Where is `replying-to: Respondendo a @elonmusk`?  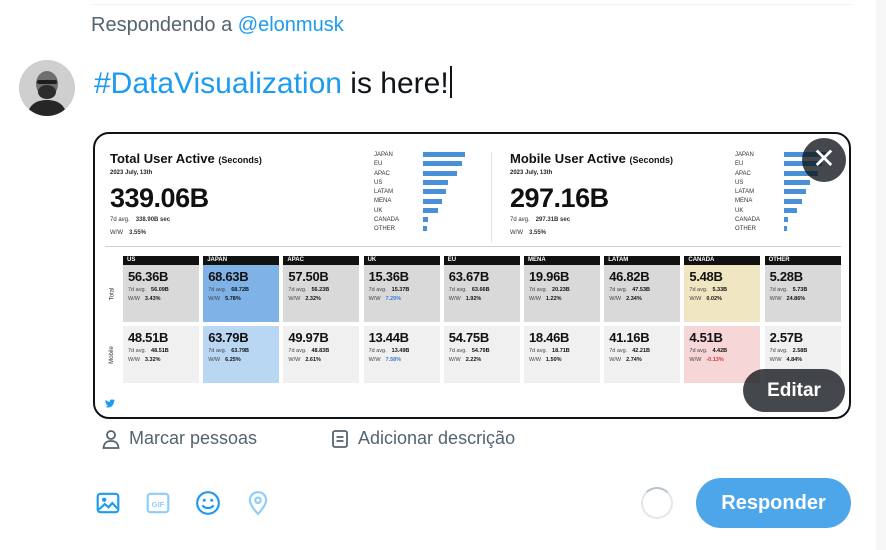
replying-to: Respondendo a @elonmusk is located at coordinates (217, 25).